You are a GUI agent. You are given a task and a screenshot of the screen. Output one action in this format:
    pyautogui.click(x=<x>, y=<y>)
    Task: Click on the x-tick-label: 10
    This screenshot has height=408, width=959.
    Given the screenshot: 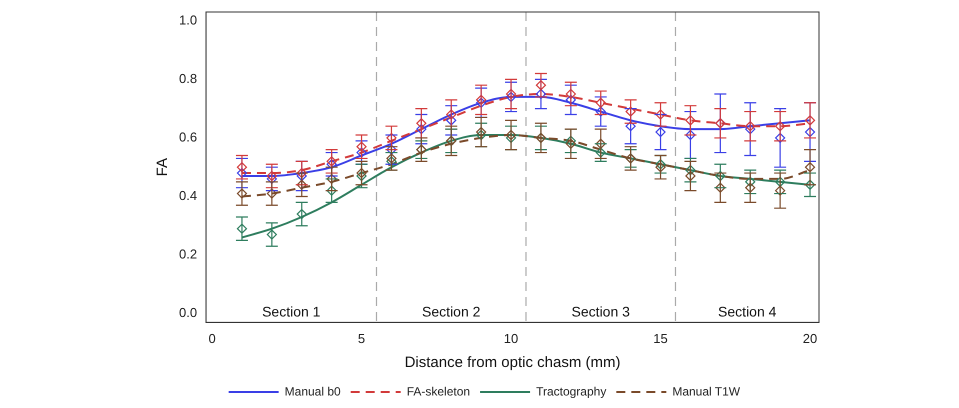 What is the action you would take?
    pyautogui.click(x=511, y=338)
    